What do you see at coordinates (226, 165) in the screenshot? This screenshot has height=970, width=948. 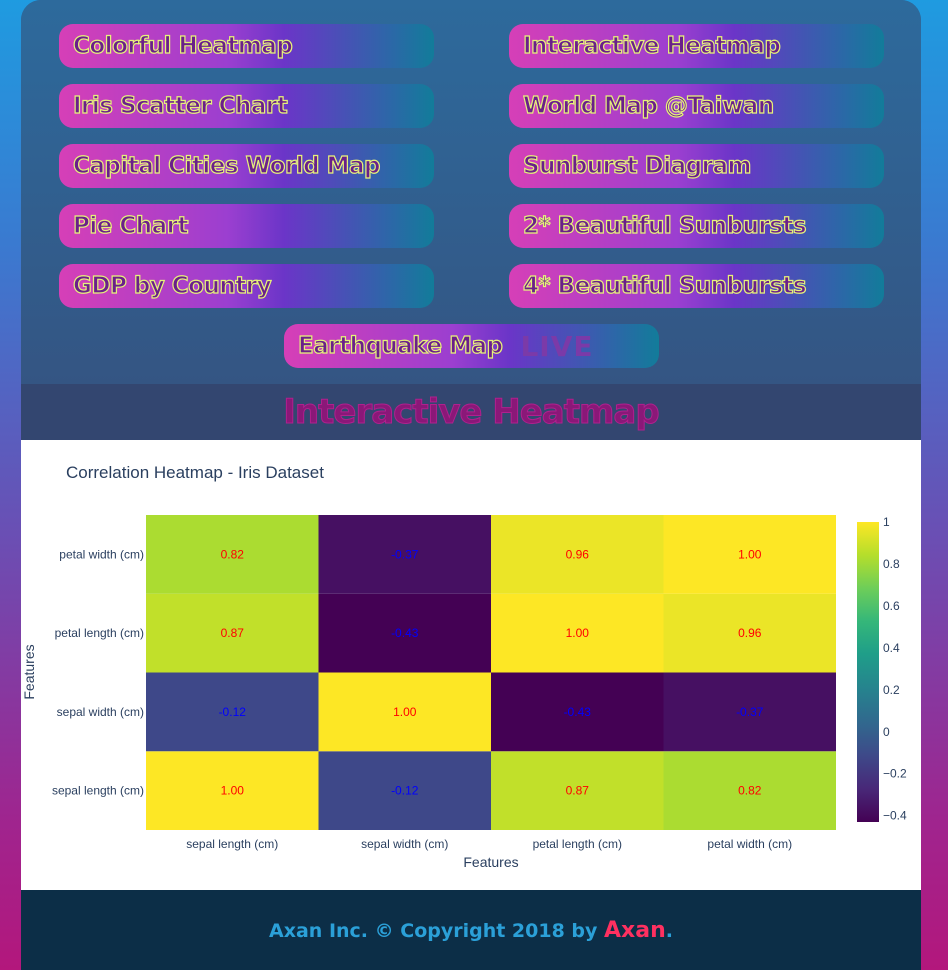 I see `nav-button-label: Capital Cities World Map` at bounding box center [226, 165].